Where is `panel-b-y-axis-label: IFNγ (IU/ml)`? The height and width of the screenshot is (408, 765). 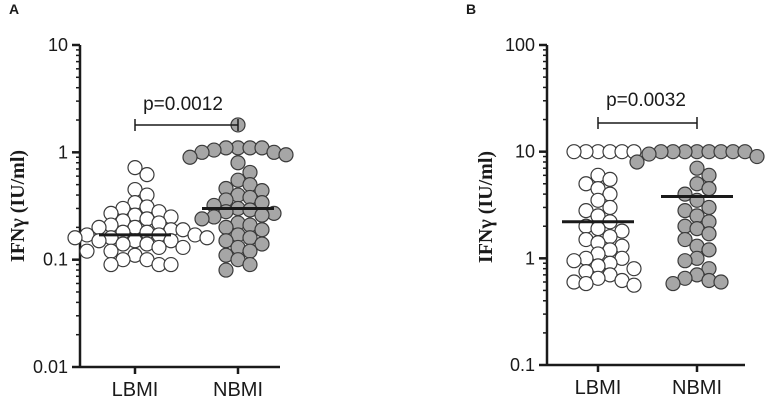 panel-b-y-axis-label: IFNγ (IU/ml) is located at coordinates (486, 207).